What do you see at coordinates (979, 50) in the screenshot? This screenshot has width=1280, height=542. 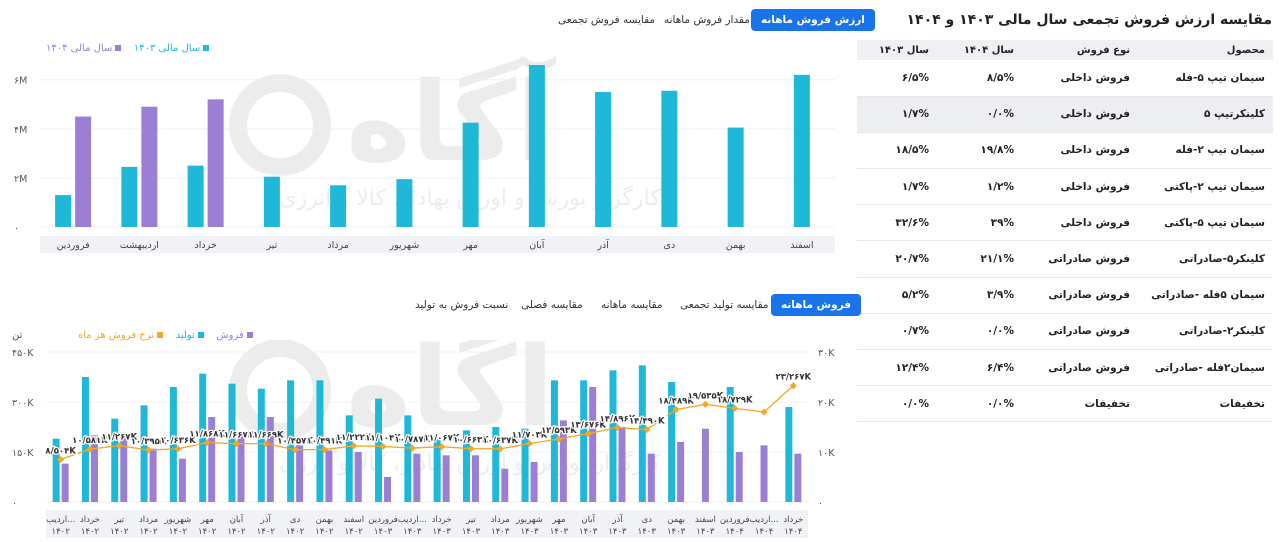 I see `col-header-1404: سال ۱۴۰۴` at bounding box center [979, 50].